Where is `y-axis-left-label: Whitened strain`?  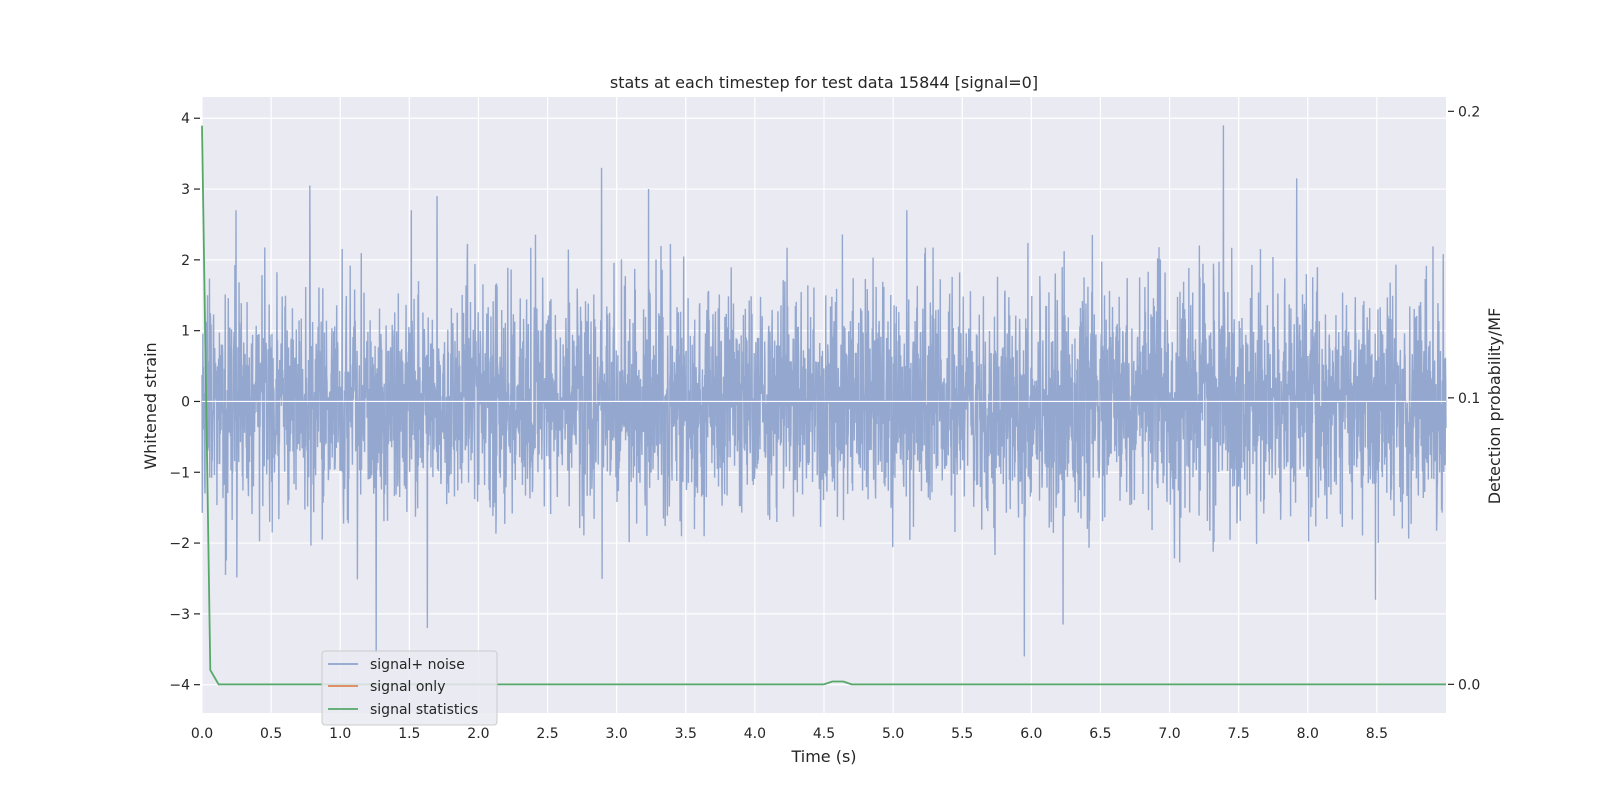 y-axis-left-label: Whitened strain is located at coordinates (150, 405).